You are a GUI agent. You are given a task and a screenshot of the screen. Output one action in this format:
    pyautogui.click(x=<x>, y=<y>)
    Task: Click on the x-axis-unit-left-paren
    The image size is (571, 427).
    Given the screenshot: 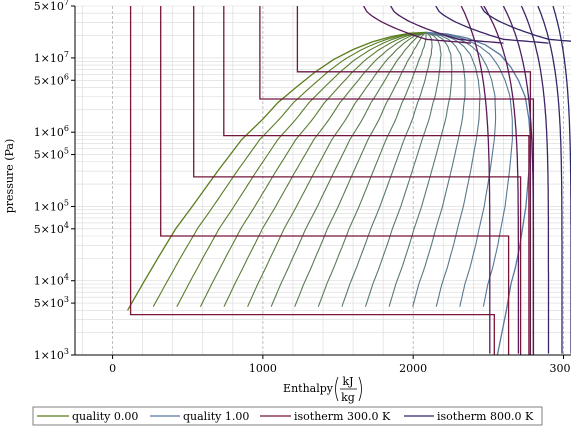 What is the action you would take?
    pyautogui.click(x=337, y=389)
    